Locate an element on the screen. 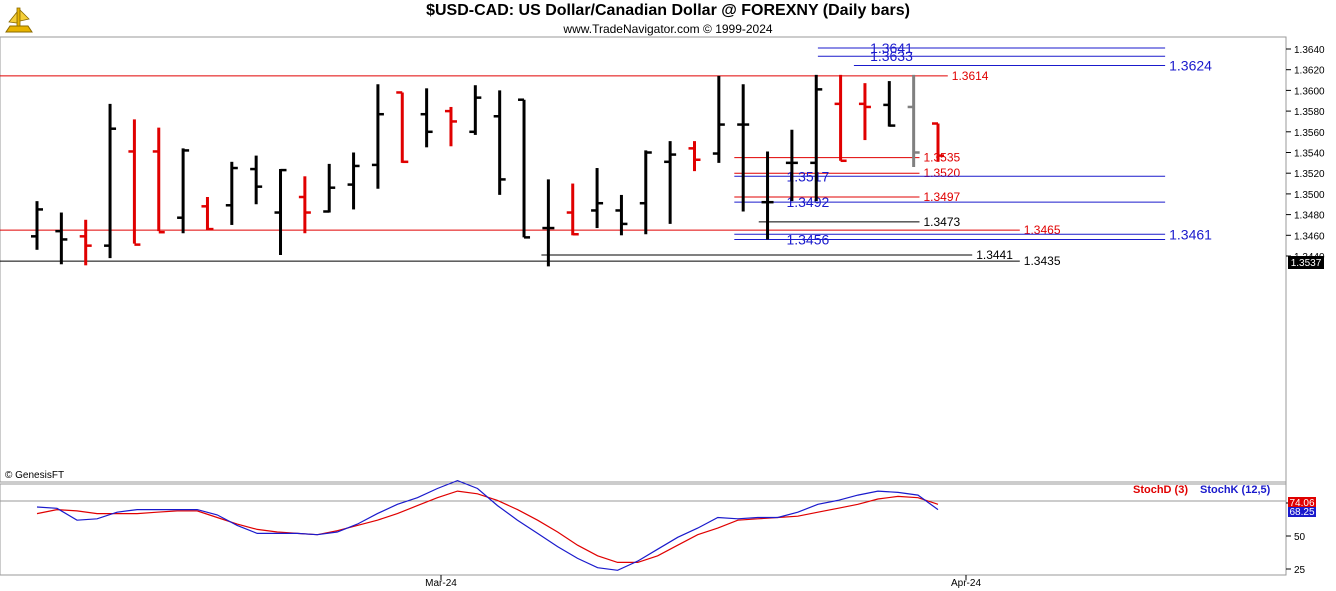  stoch-tick-label: 50 is located at coordinates (1300, 537).